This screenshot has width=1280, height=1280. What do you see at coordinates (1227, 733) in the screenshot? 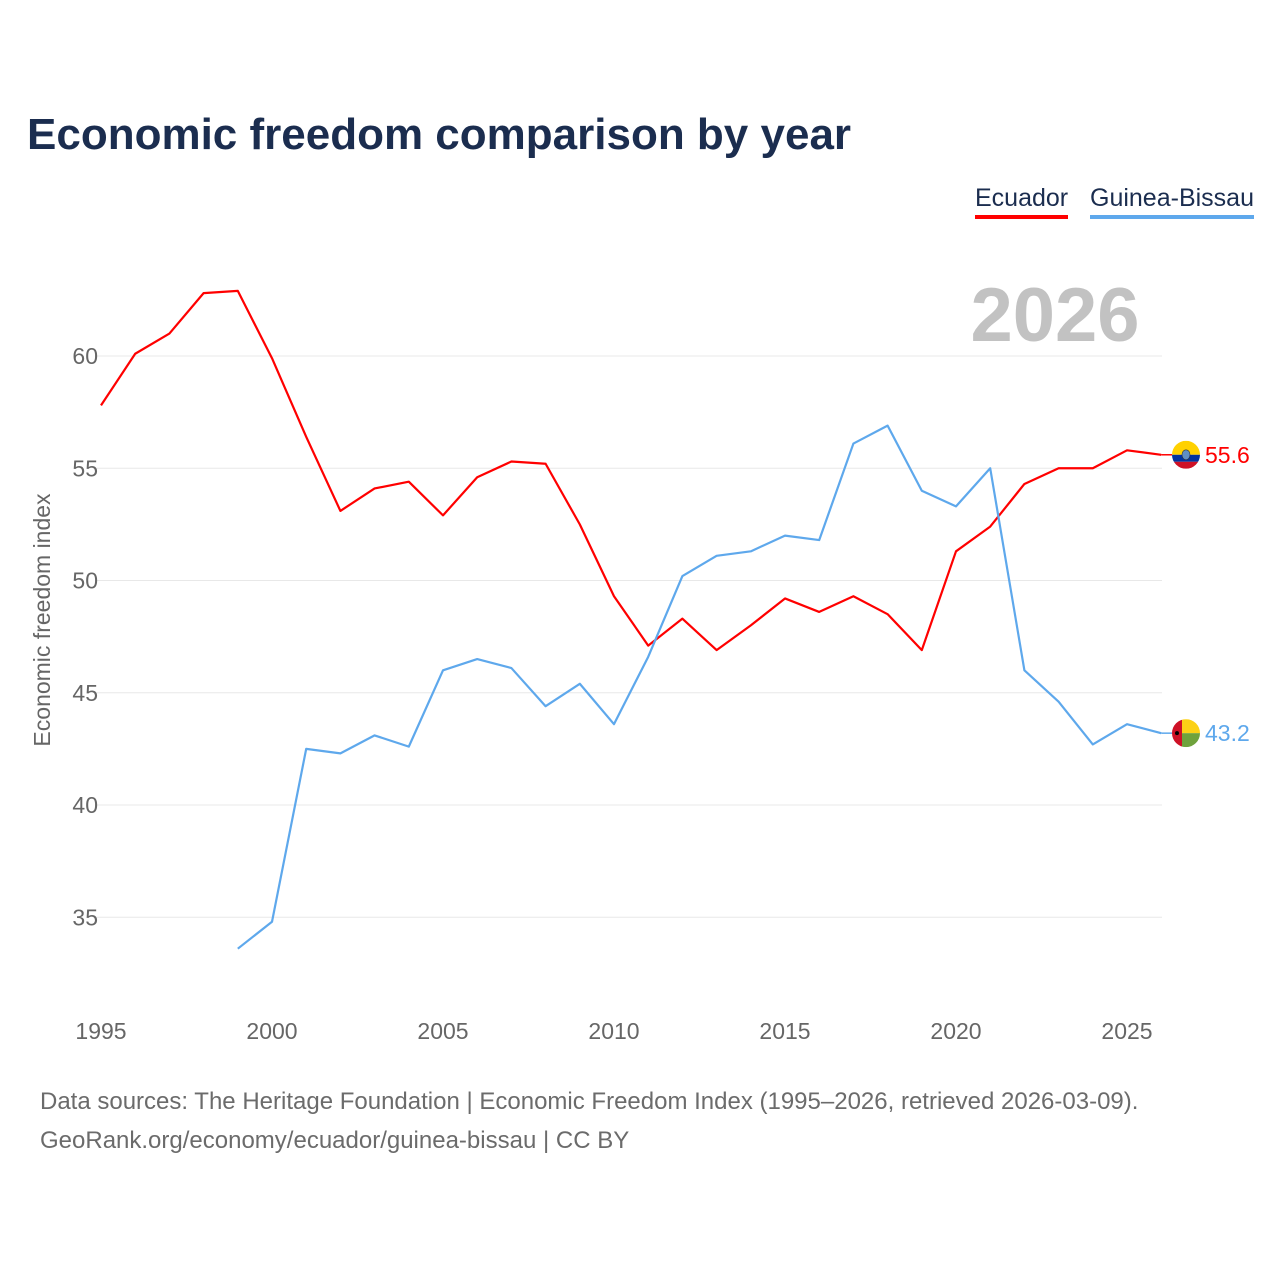
I see `end-value-label: 43.2` at bounding box center [1227, 733].